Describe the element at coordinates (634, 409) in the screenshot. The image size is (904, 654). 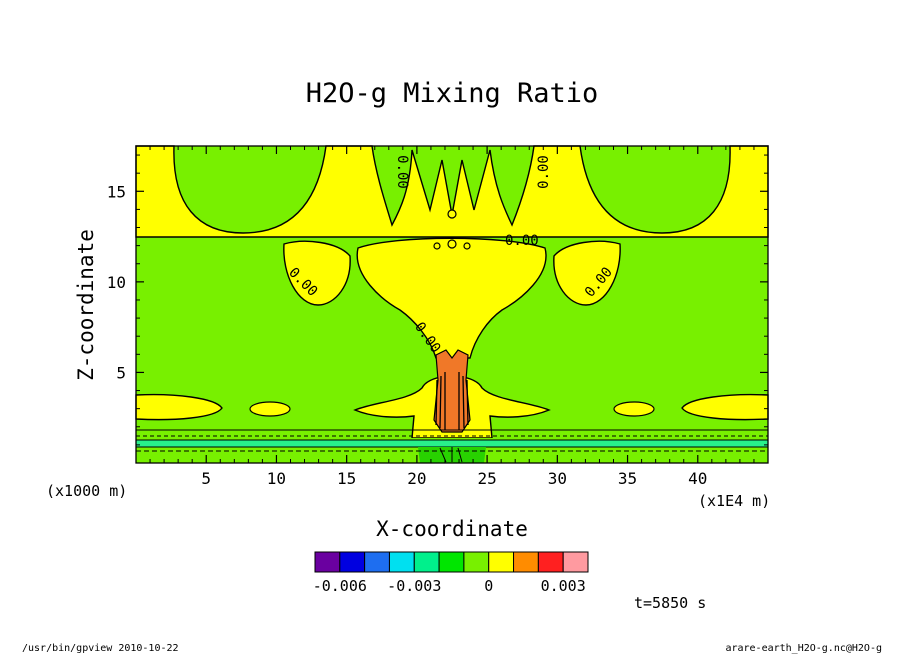
I see `lower-right-yellow-spot` at that location.